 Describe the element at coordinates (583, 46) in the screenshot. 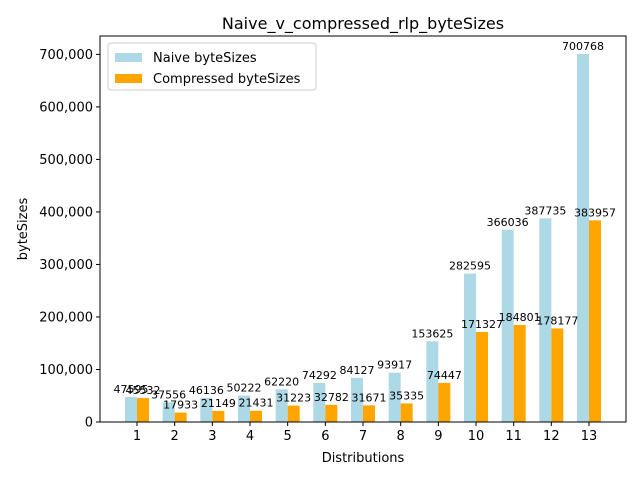

I see `naive-bar-label: 700768` at that location.